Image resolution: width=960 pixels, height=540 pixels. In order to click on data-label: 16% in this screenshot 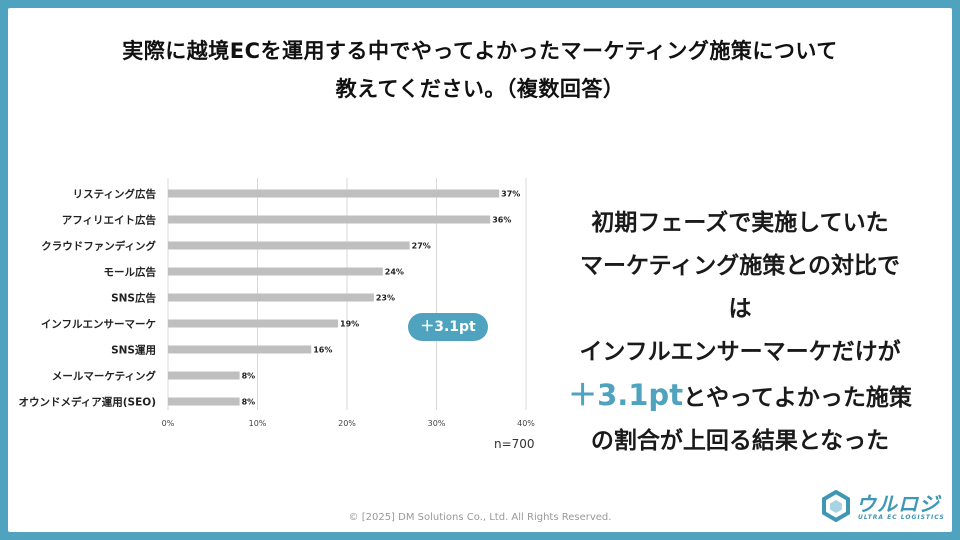, I will do `click(322, 350)`.